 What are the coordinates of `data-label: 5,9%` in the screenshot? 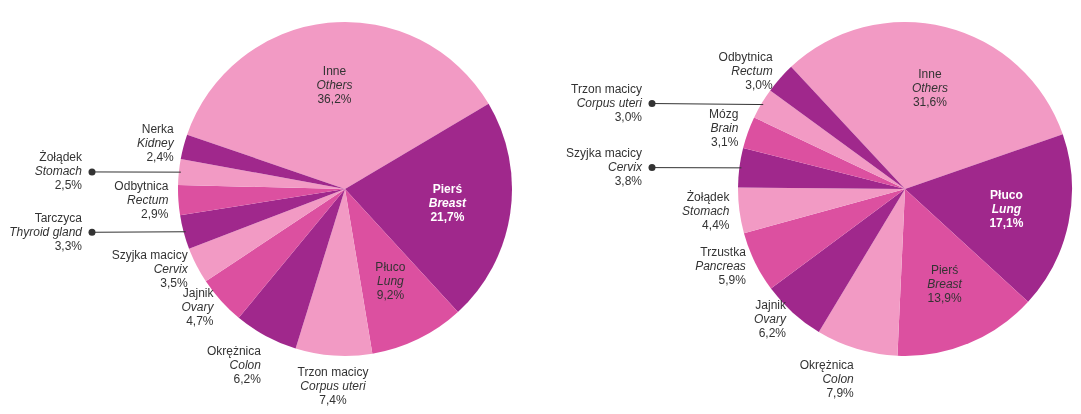 It's located at (732, 279).